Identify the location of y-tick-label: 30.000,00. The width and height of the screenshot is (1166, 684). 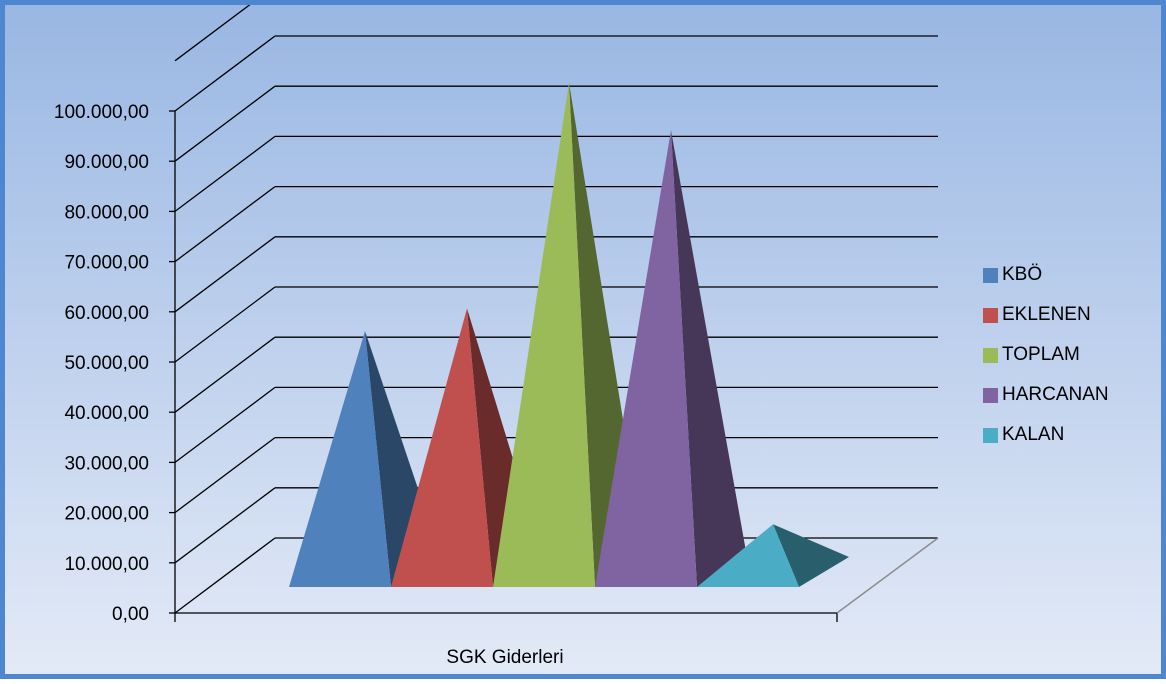
(106, 463).